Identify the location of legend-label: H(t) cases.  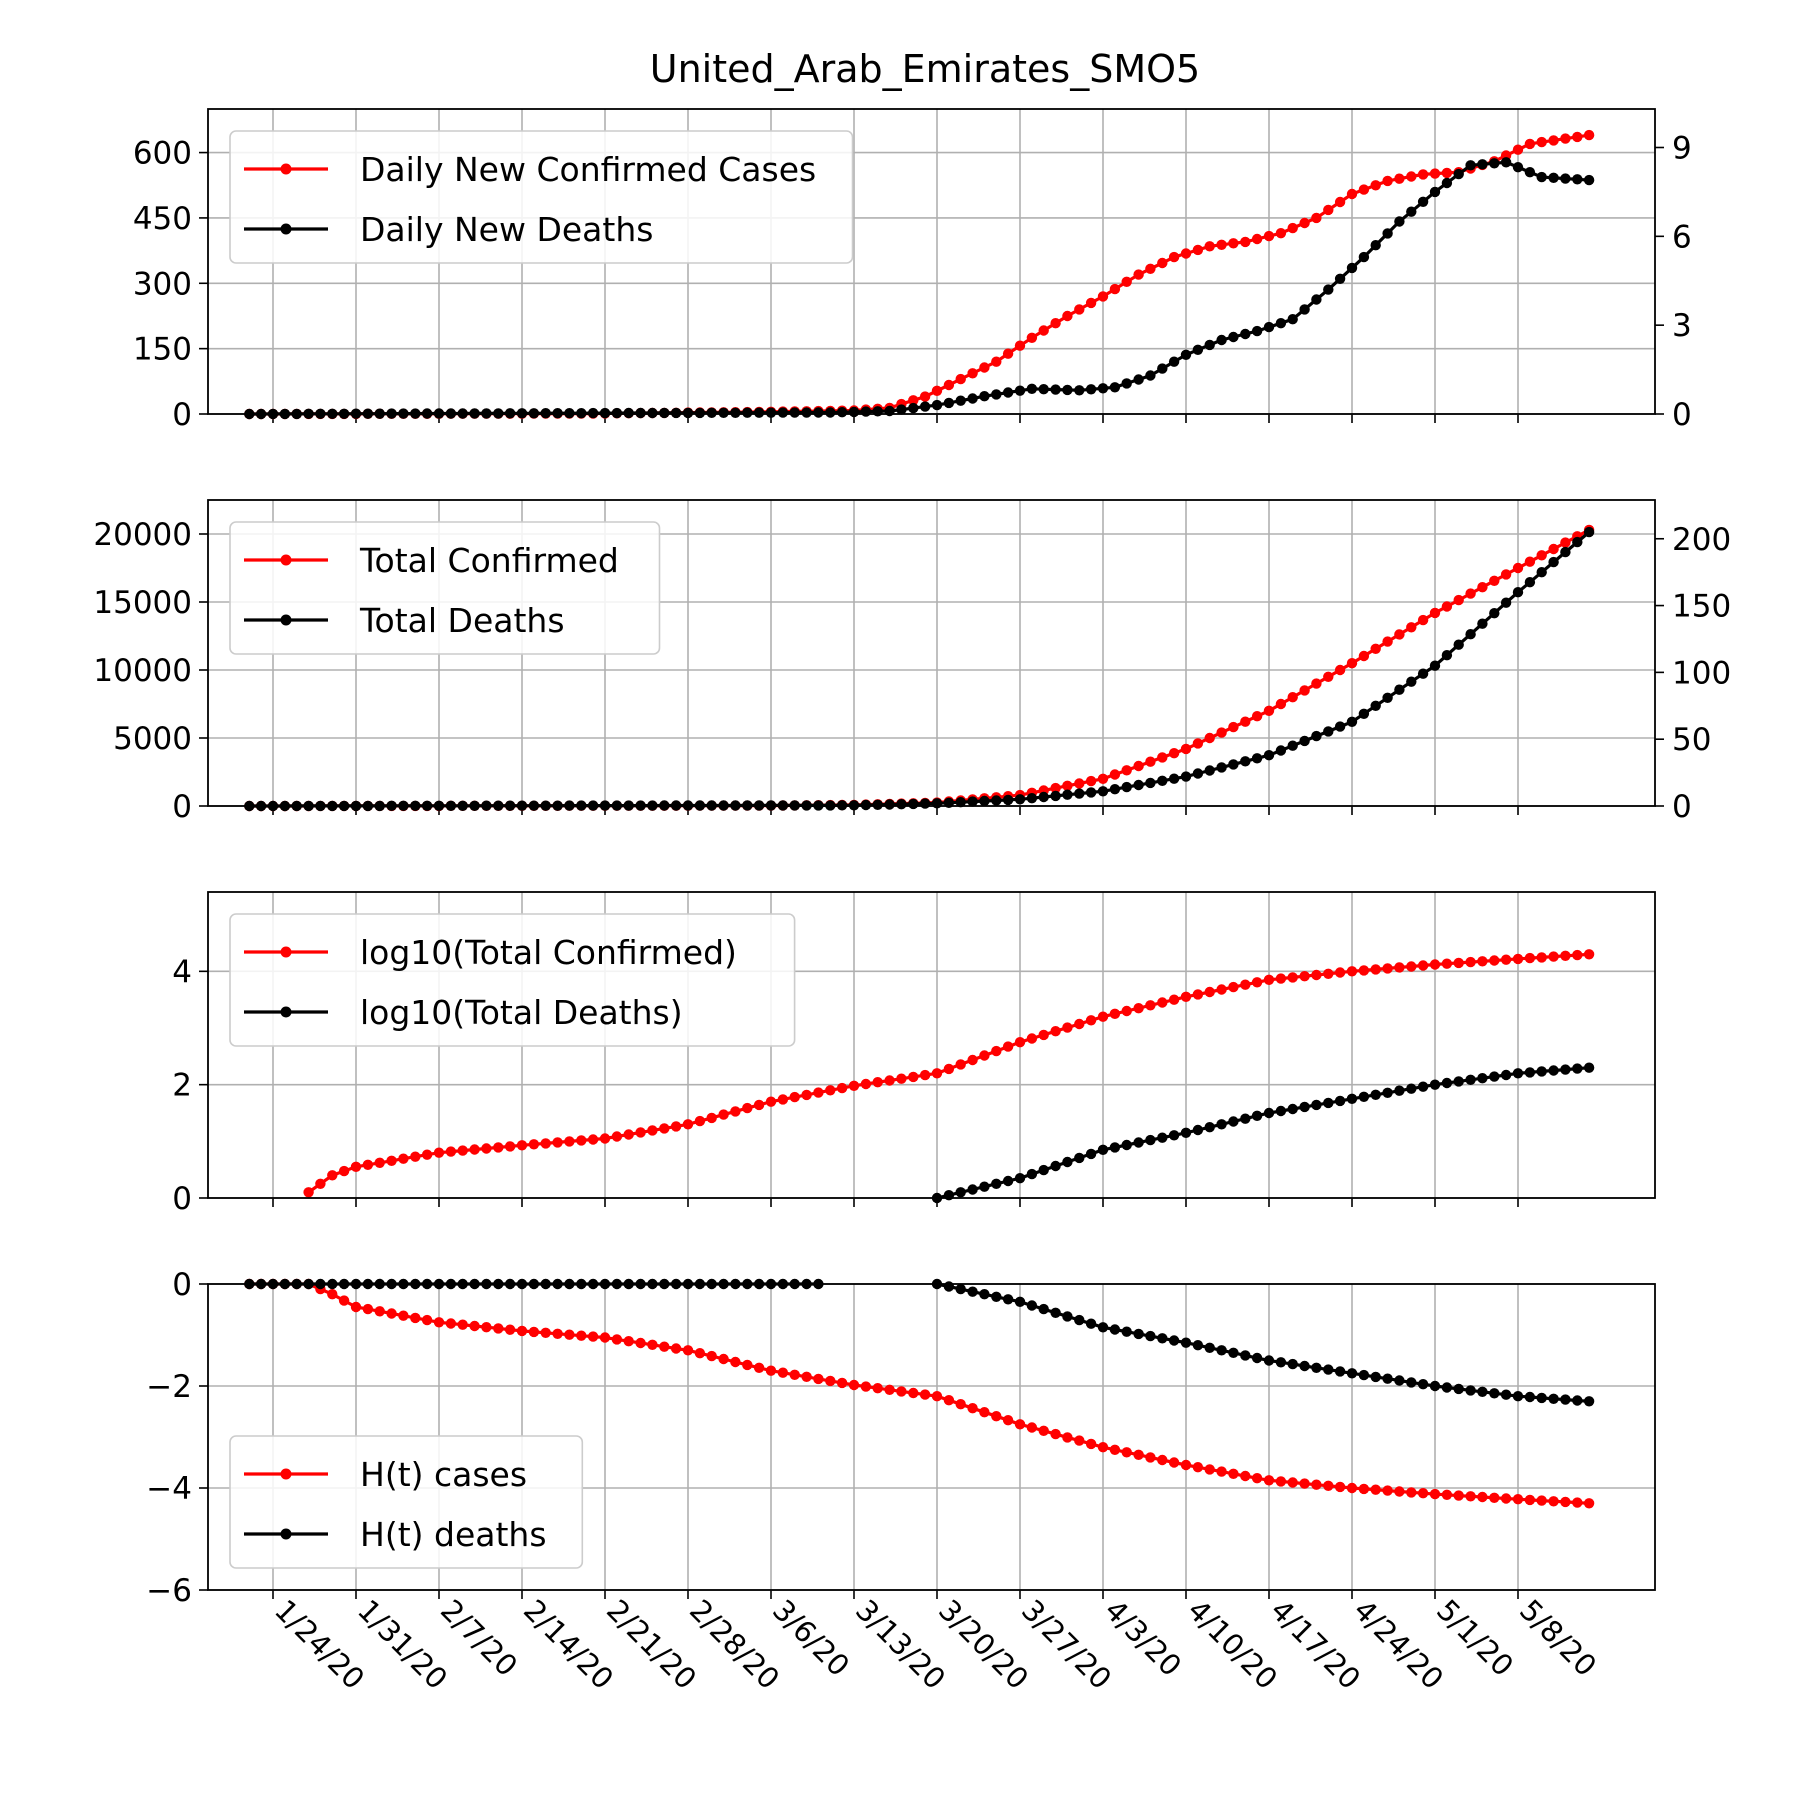
(443, 1474).